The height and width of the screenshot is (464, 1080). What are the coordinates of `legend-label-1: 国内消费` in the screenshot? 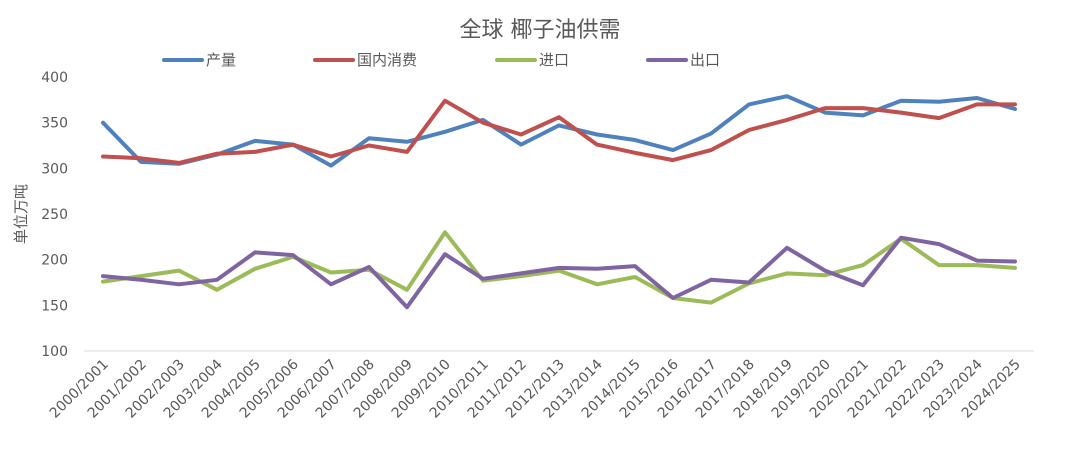 It's located at (387, 60).